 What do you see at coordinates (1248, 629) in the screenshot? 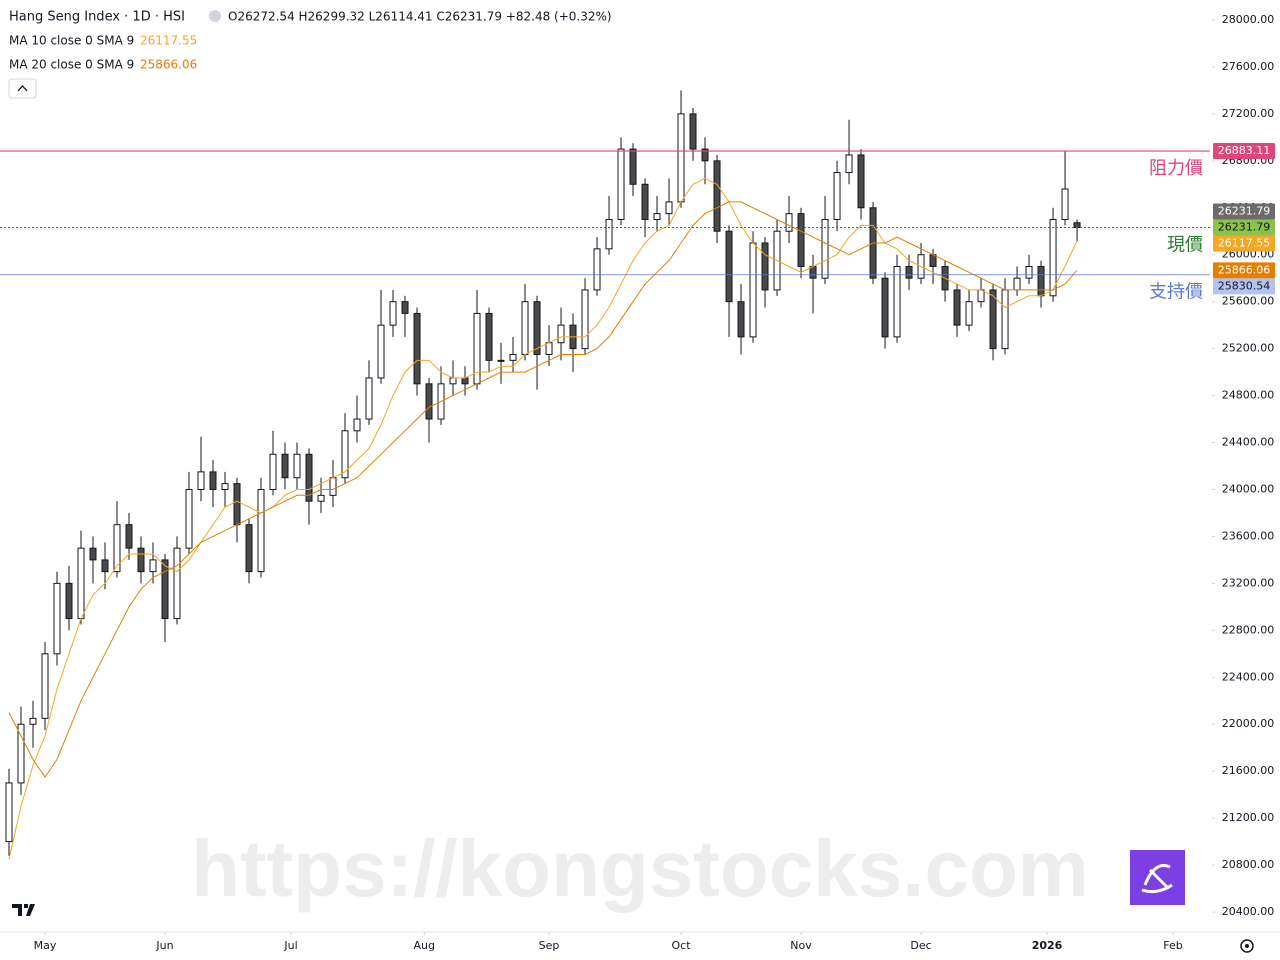
I see `y-tick-label: 22800.00` at bounding box center [1248, 629].